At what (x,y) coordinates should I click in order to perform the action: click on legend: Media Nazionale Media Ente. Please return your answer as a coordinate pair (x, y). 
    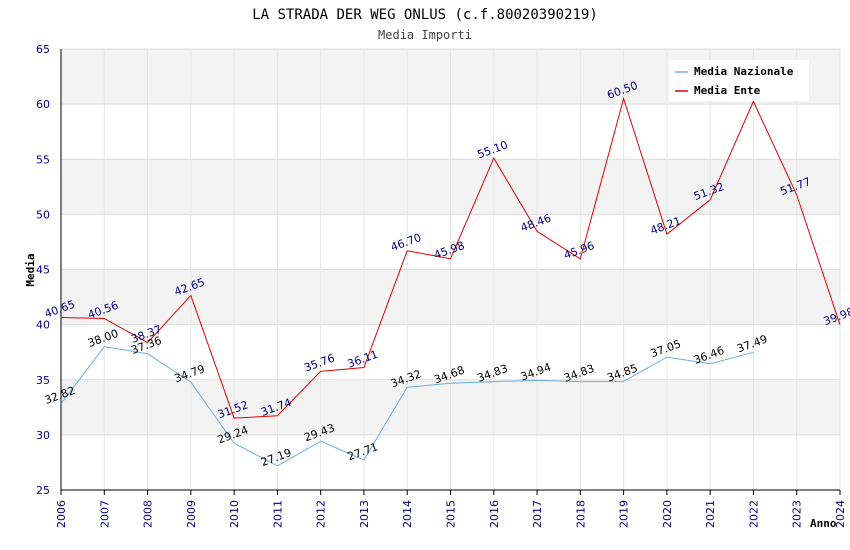
    Looking at the image, I should click on (739, 80).